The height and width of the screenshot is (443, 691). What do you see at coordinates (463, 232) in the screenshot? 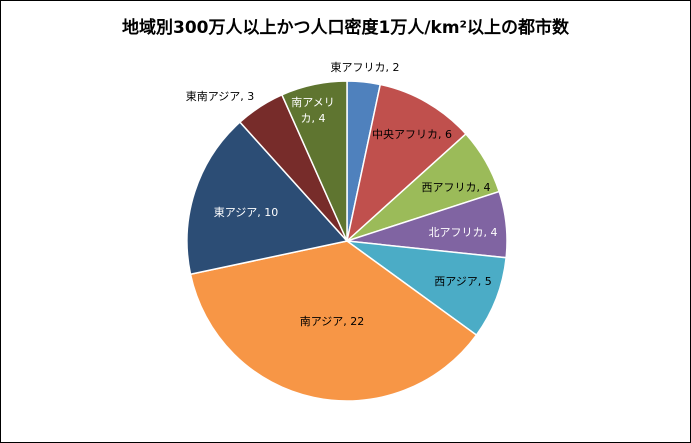
I see `data-label: 北アフリカ, 4` at bounding box center [463, 232].